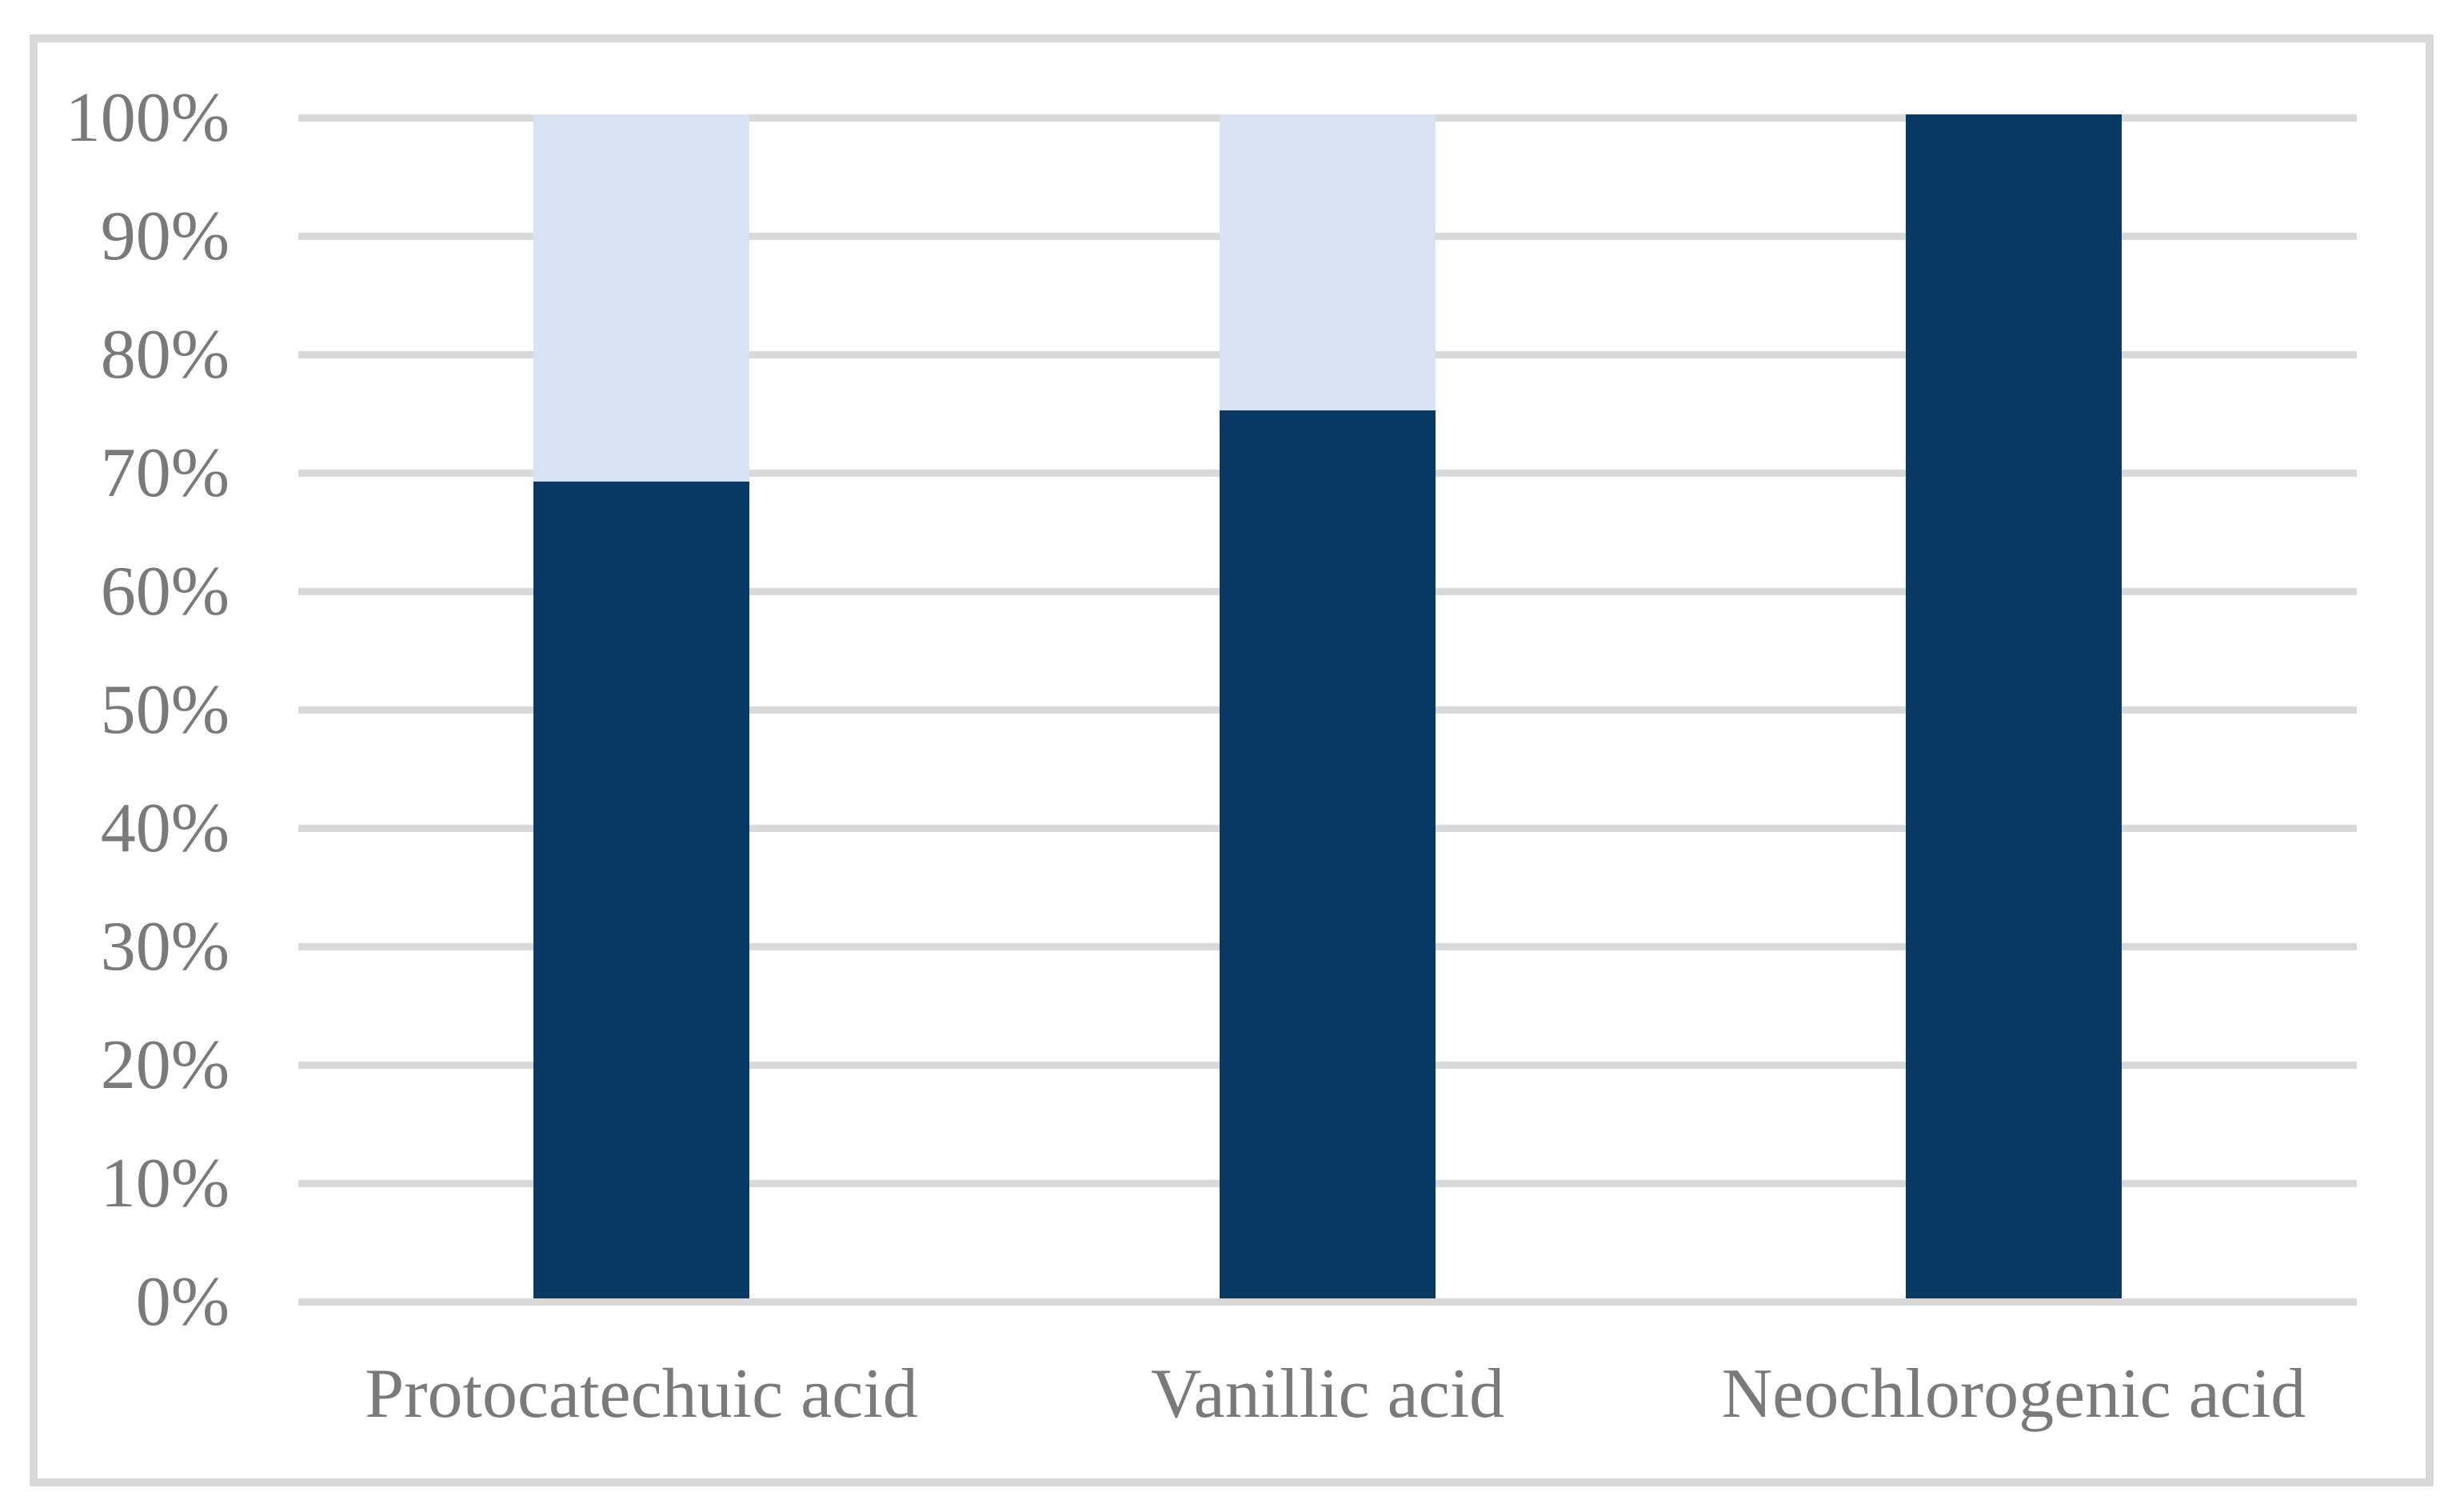 The image size is (2464, 1512). Describe the element at coordinates (182, 1301) in the screenshot. I see `y-axis-tick-label: 0%` at that location.